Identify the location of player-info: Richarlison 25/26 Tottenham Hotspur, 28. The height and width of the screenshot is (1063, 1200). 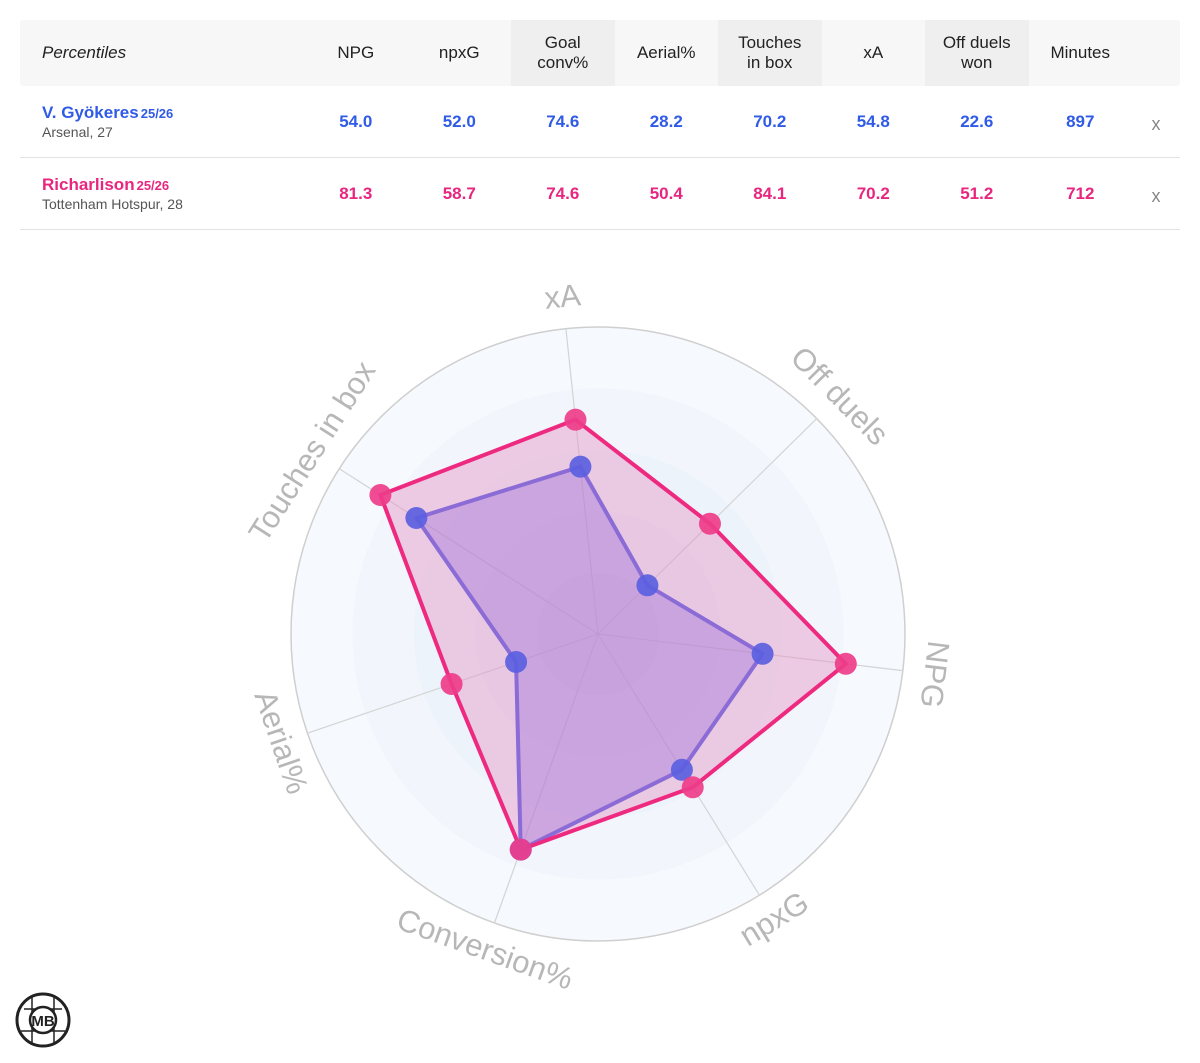
(162, 193).